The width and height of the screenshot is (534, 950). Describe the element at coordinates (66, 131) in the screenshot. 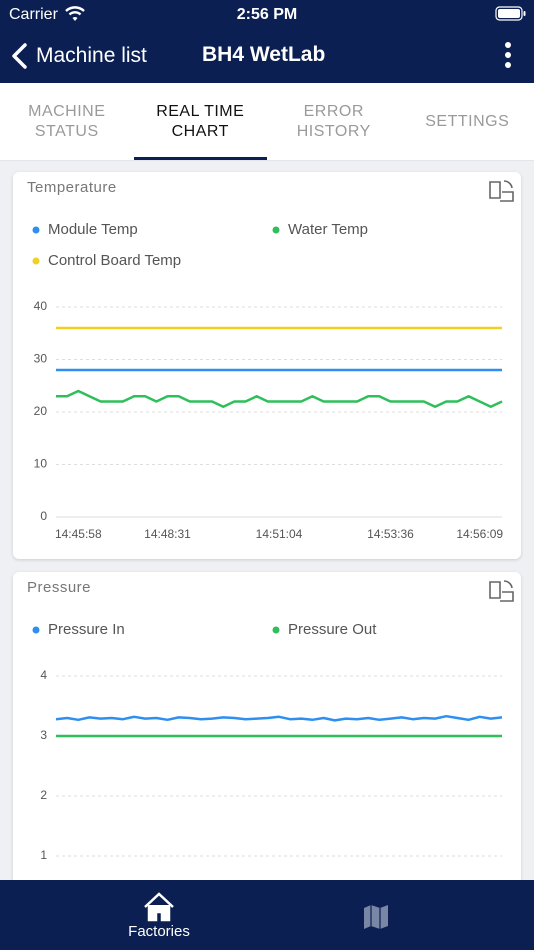

I see `tab-label: STATUS` at that location.